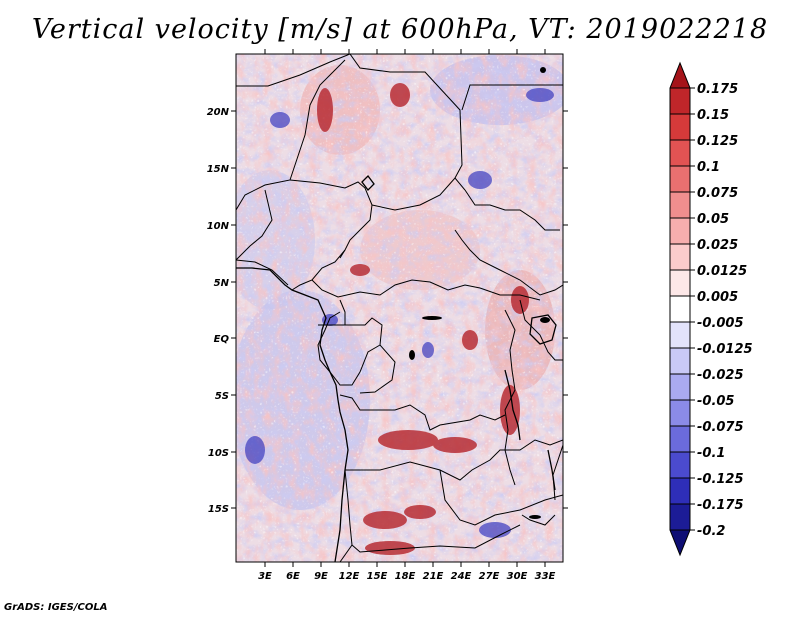 The image size is (800, 618). I want to click on lon-label-12e: 12E, so click(349, 576).